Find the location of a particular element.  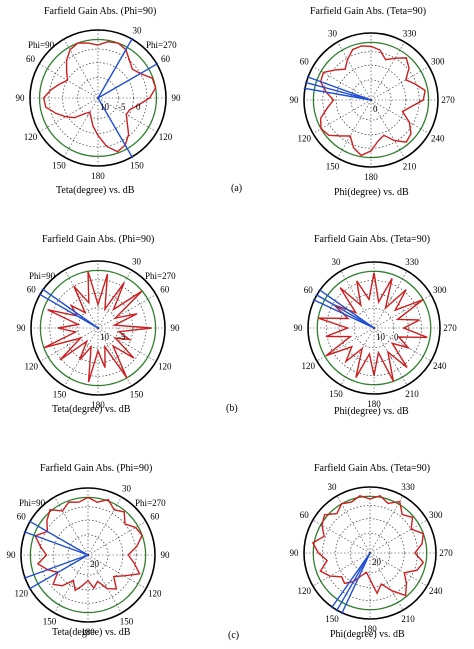

angle-label: 240 is located at coordinates (436, 591).